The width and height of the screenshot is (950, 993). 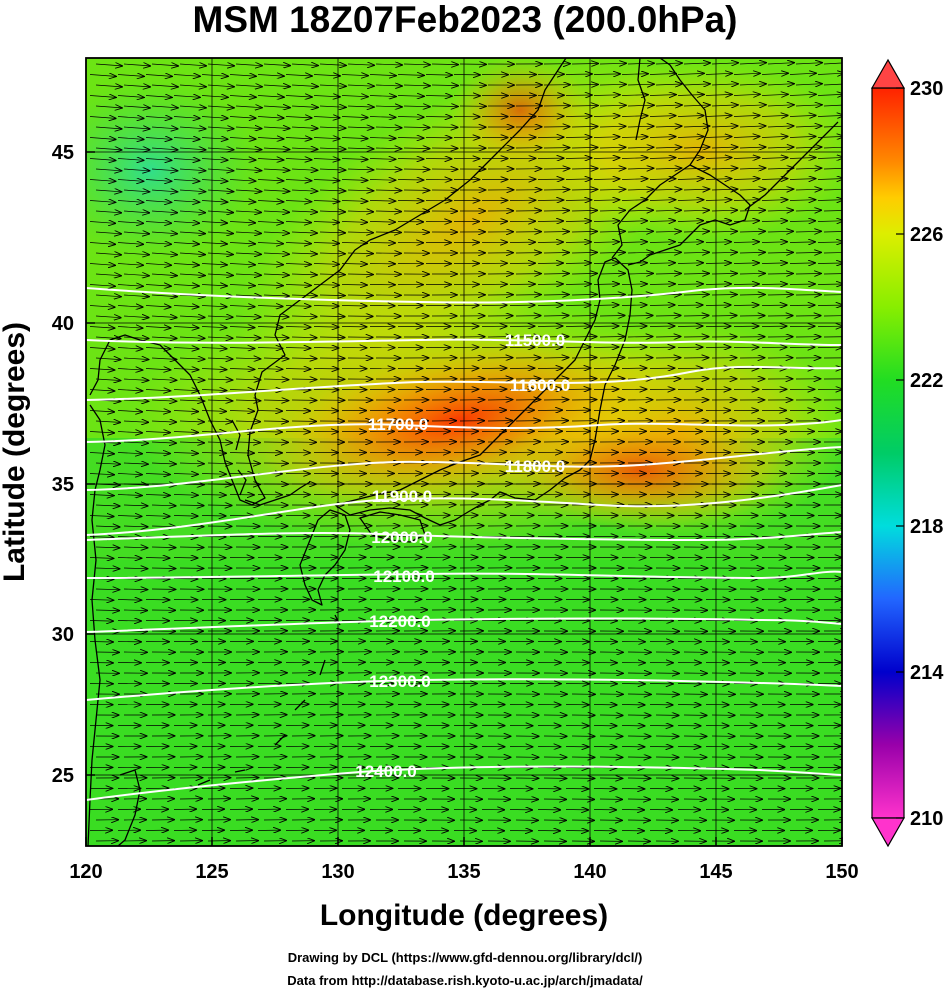 What do you see at coordinates (398, 424) in the screenshot?
I see `contour-label: 11700.0` at bounding box center [398, 424].